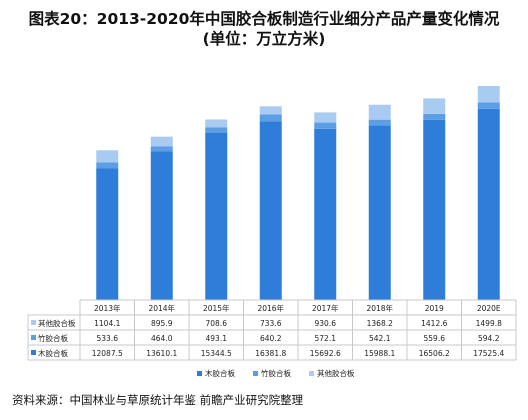  I want to click on x-tick-label: 2020E, so click(489, 308).